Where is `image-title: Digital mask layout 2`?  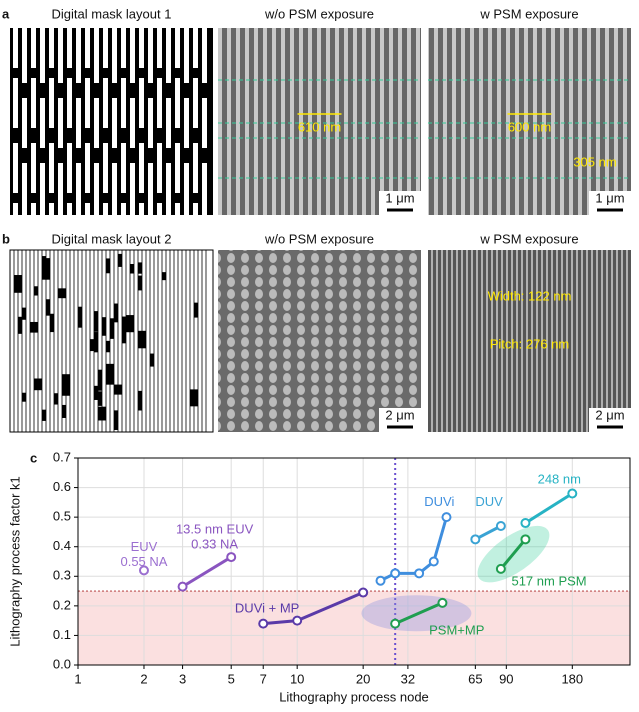 image-title: Digital mask layout 2 is located at coordinates (112, 238).